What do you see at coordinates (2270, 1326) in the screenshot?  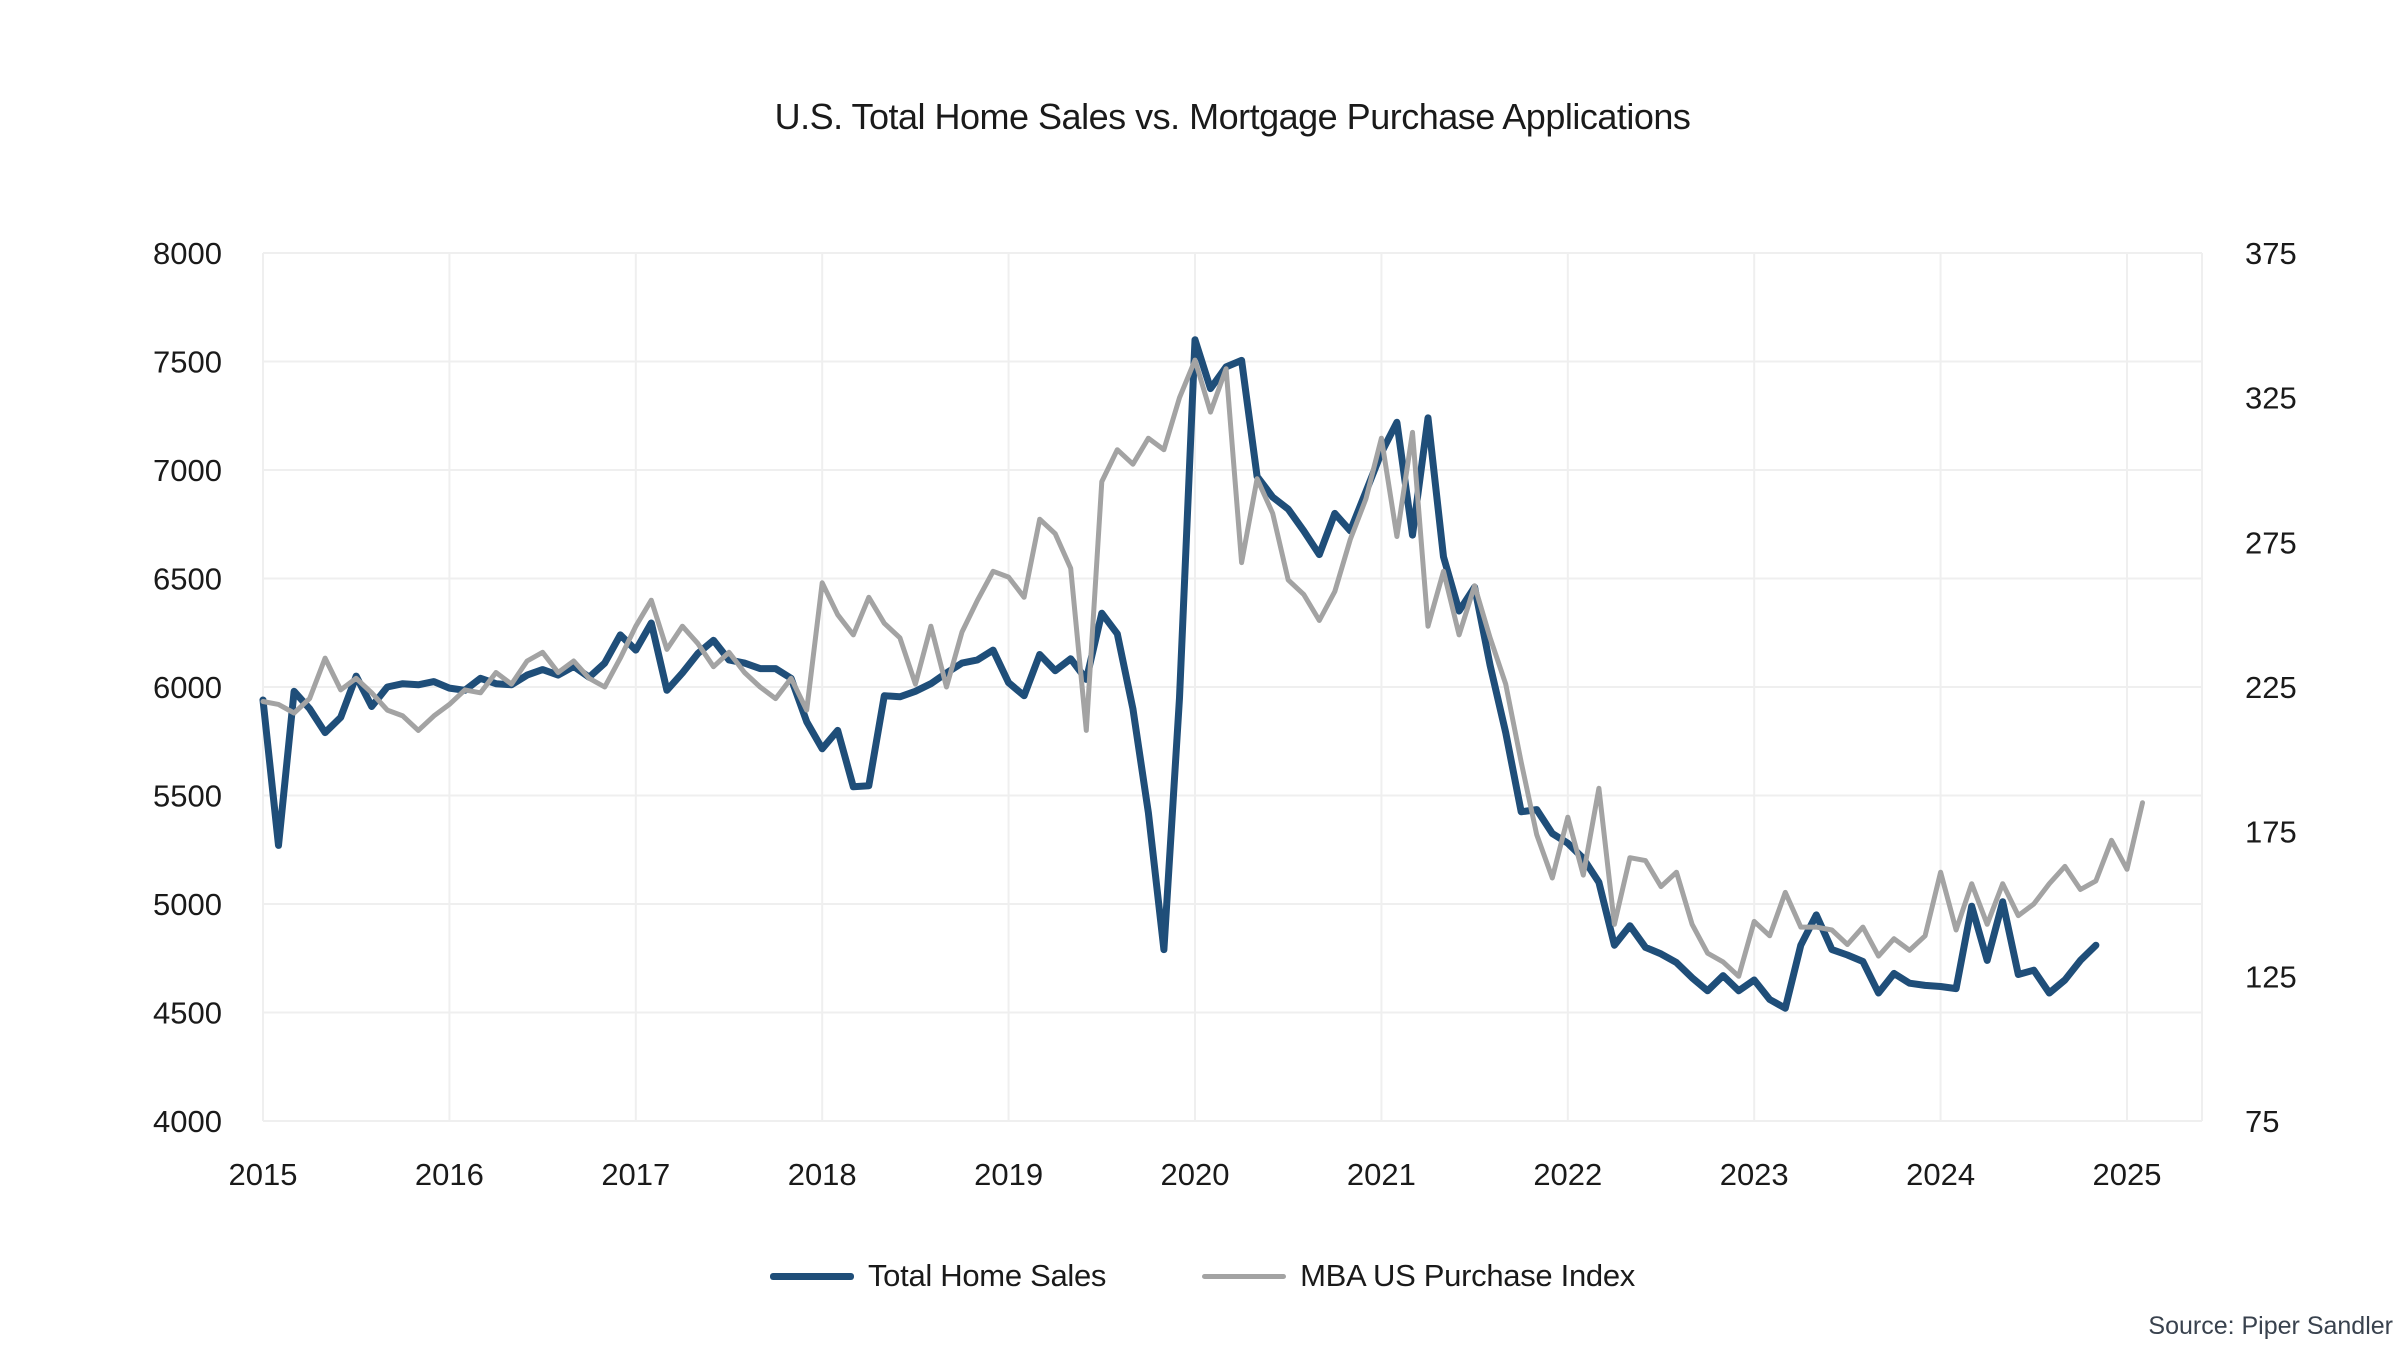 I see `source-attribution: Source: Piper Sandler` at bounding box center [2270, 1326].